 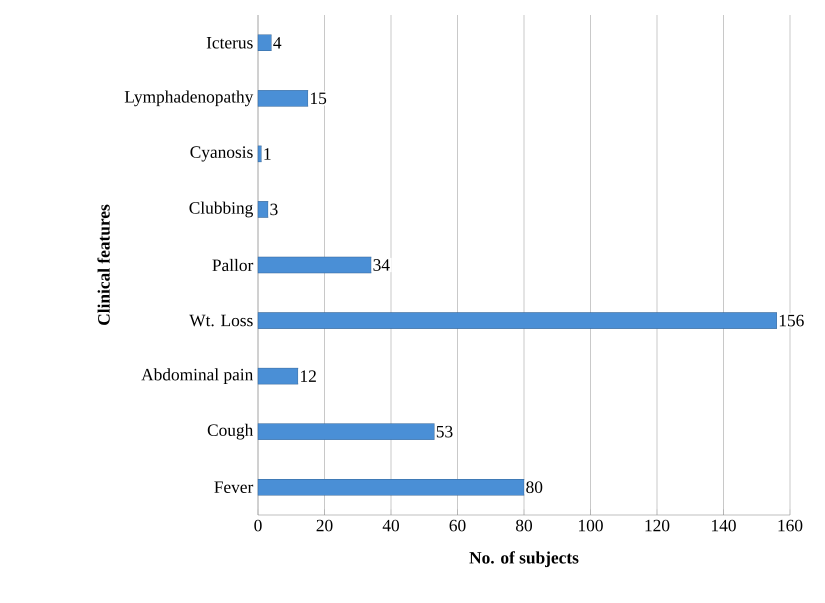 I want to click on y-tick-label: Pallor, so click(x=233, y=265).